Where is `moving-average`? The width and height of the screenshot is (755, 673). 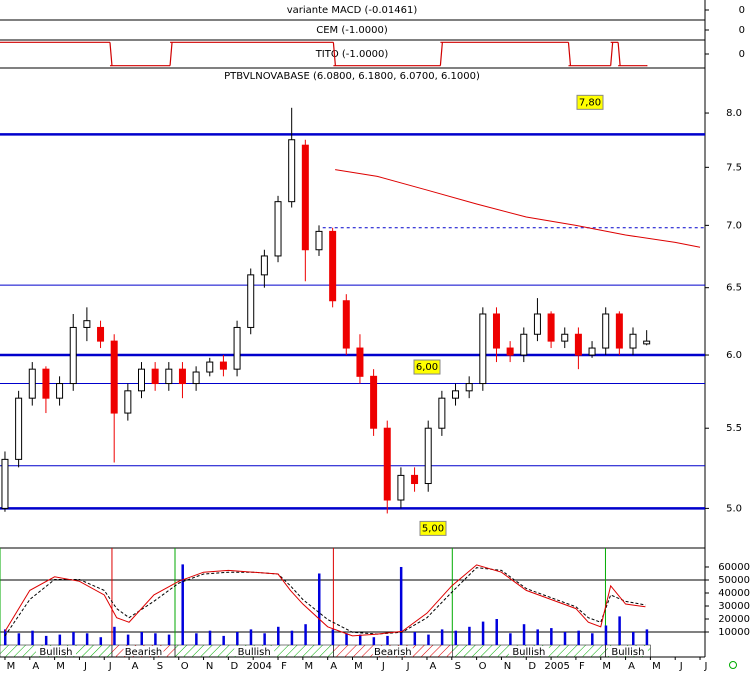 moving-average is located at coordinates (518, 208).